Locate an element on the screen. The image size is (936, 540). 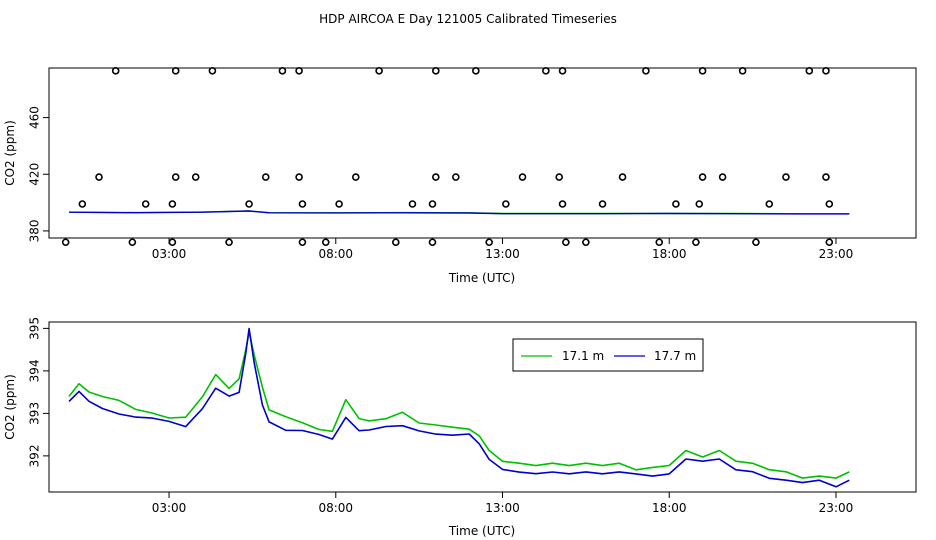
y-ticks-bottom: 392 393 394 395 is located at coordinates (38, 392).